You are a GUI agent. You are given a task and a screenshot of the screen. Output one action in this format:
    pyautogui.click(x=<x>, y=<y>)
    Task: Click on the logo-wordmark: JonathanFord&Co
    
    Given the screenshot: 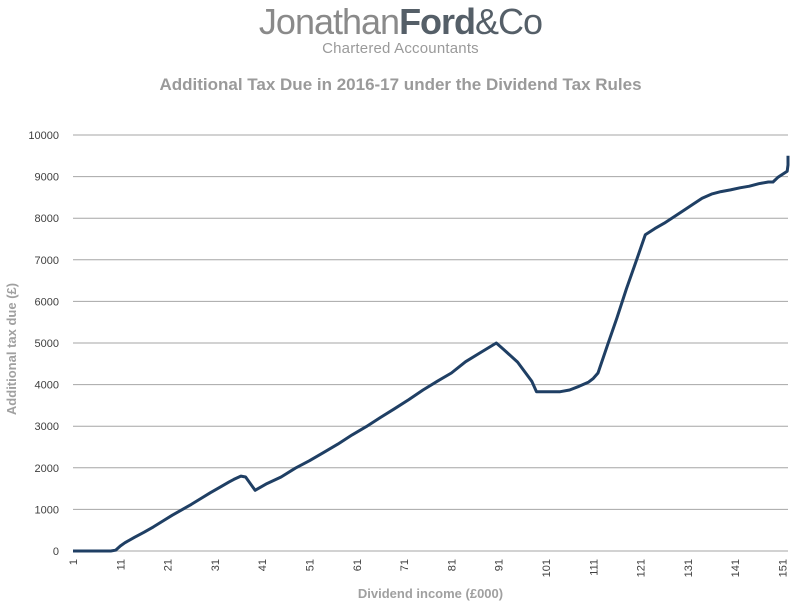 What is the action you would take?
    pyautogui.click(x=400, y=22)
    